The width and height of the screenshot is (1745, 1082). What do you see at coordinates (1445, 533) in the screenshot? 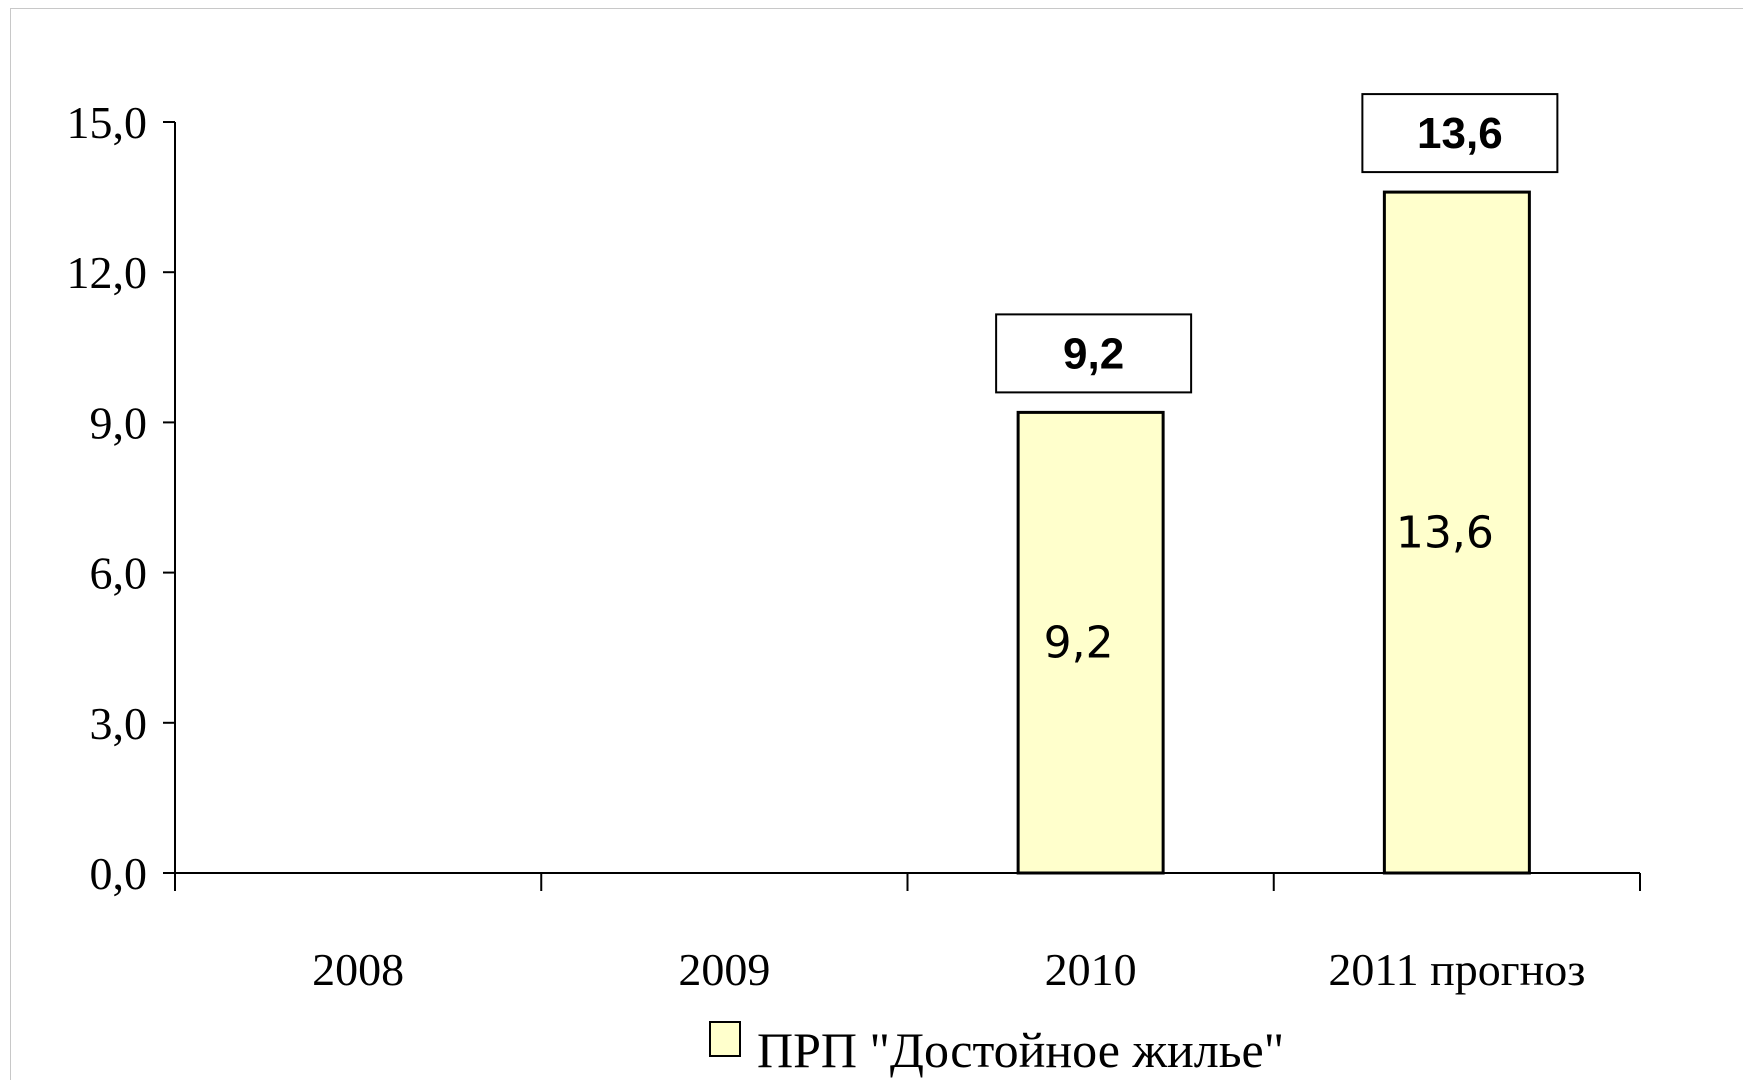
I see `bar-value-label: 13,6` at bounding box center [1445, 533].